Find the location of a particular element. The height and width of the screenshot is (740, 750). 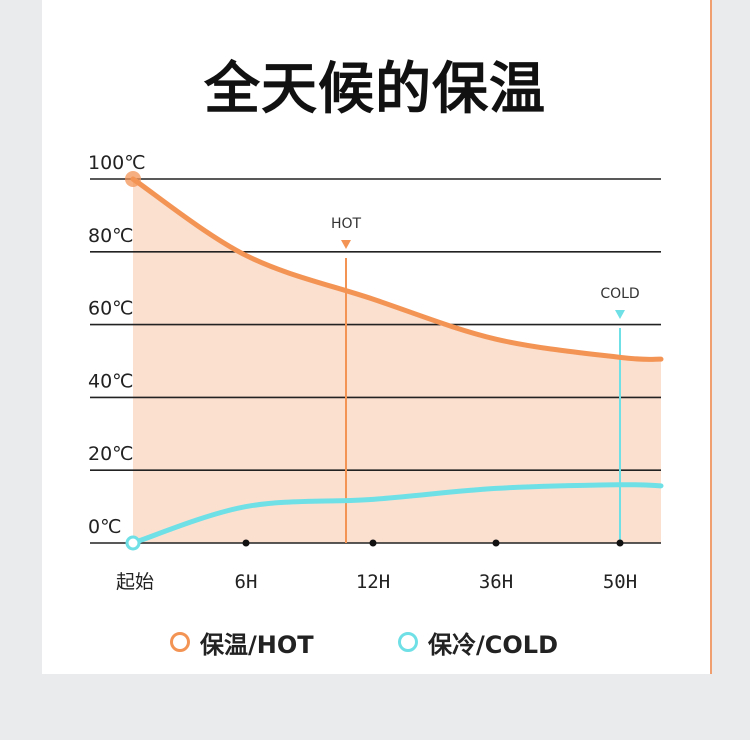

x-tick-label: 起始 is located at coordinates (135, 582).